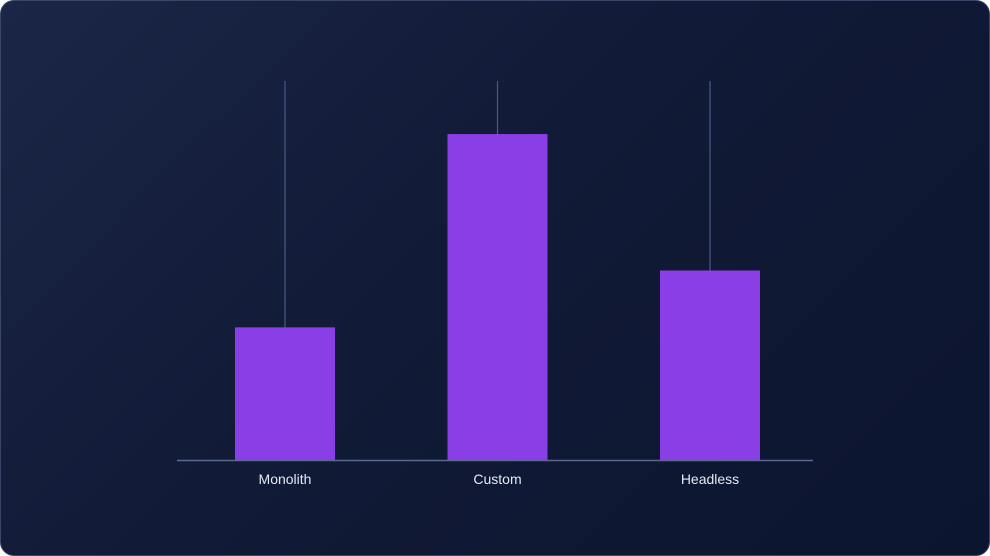 Image resolution: width=990 pixels, height=556 pixels. I want to click on x-tick-labels: Monolith Custom Headless, so click(499, 479).